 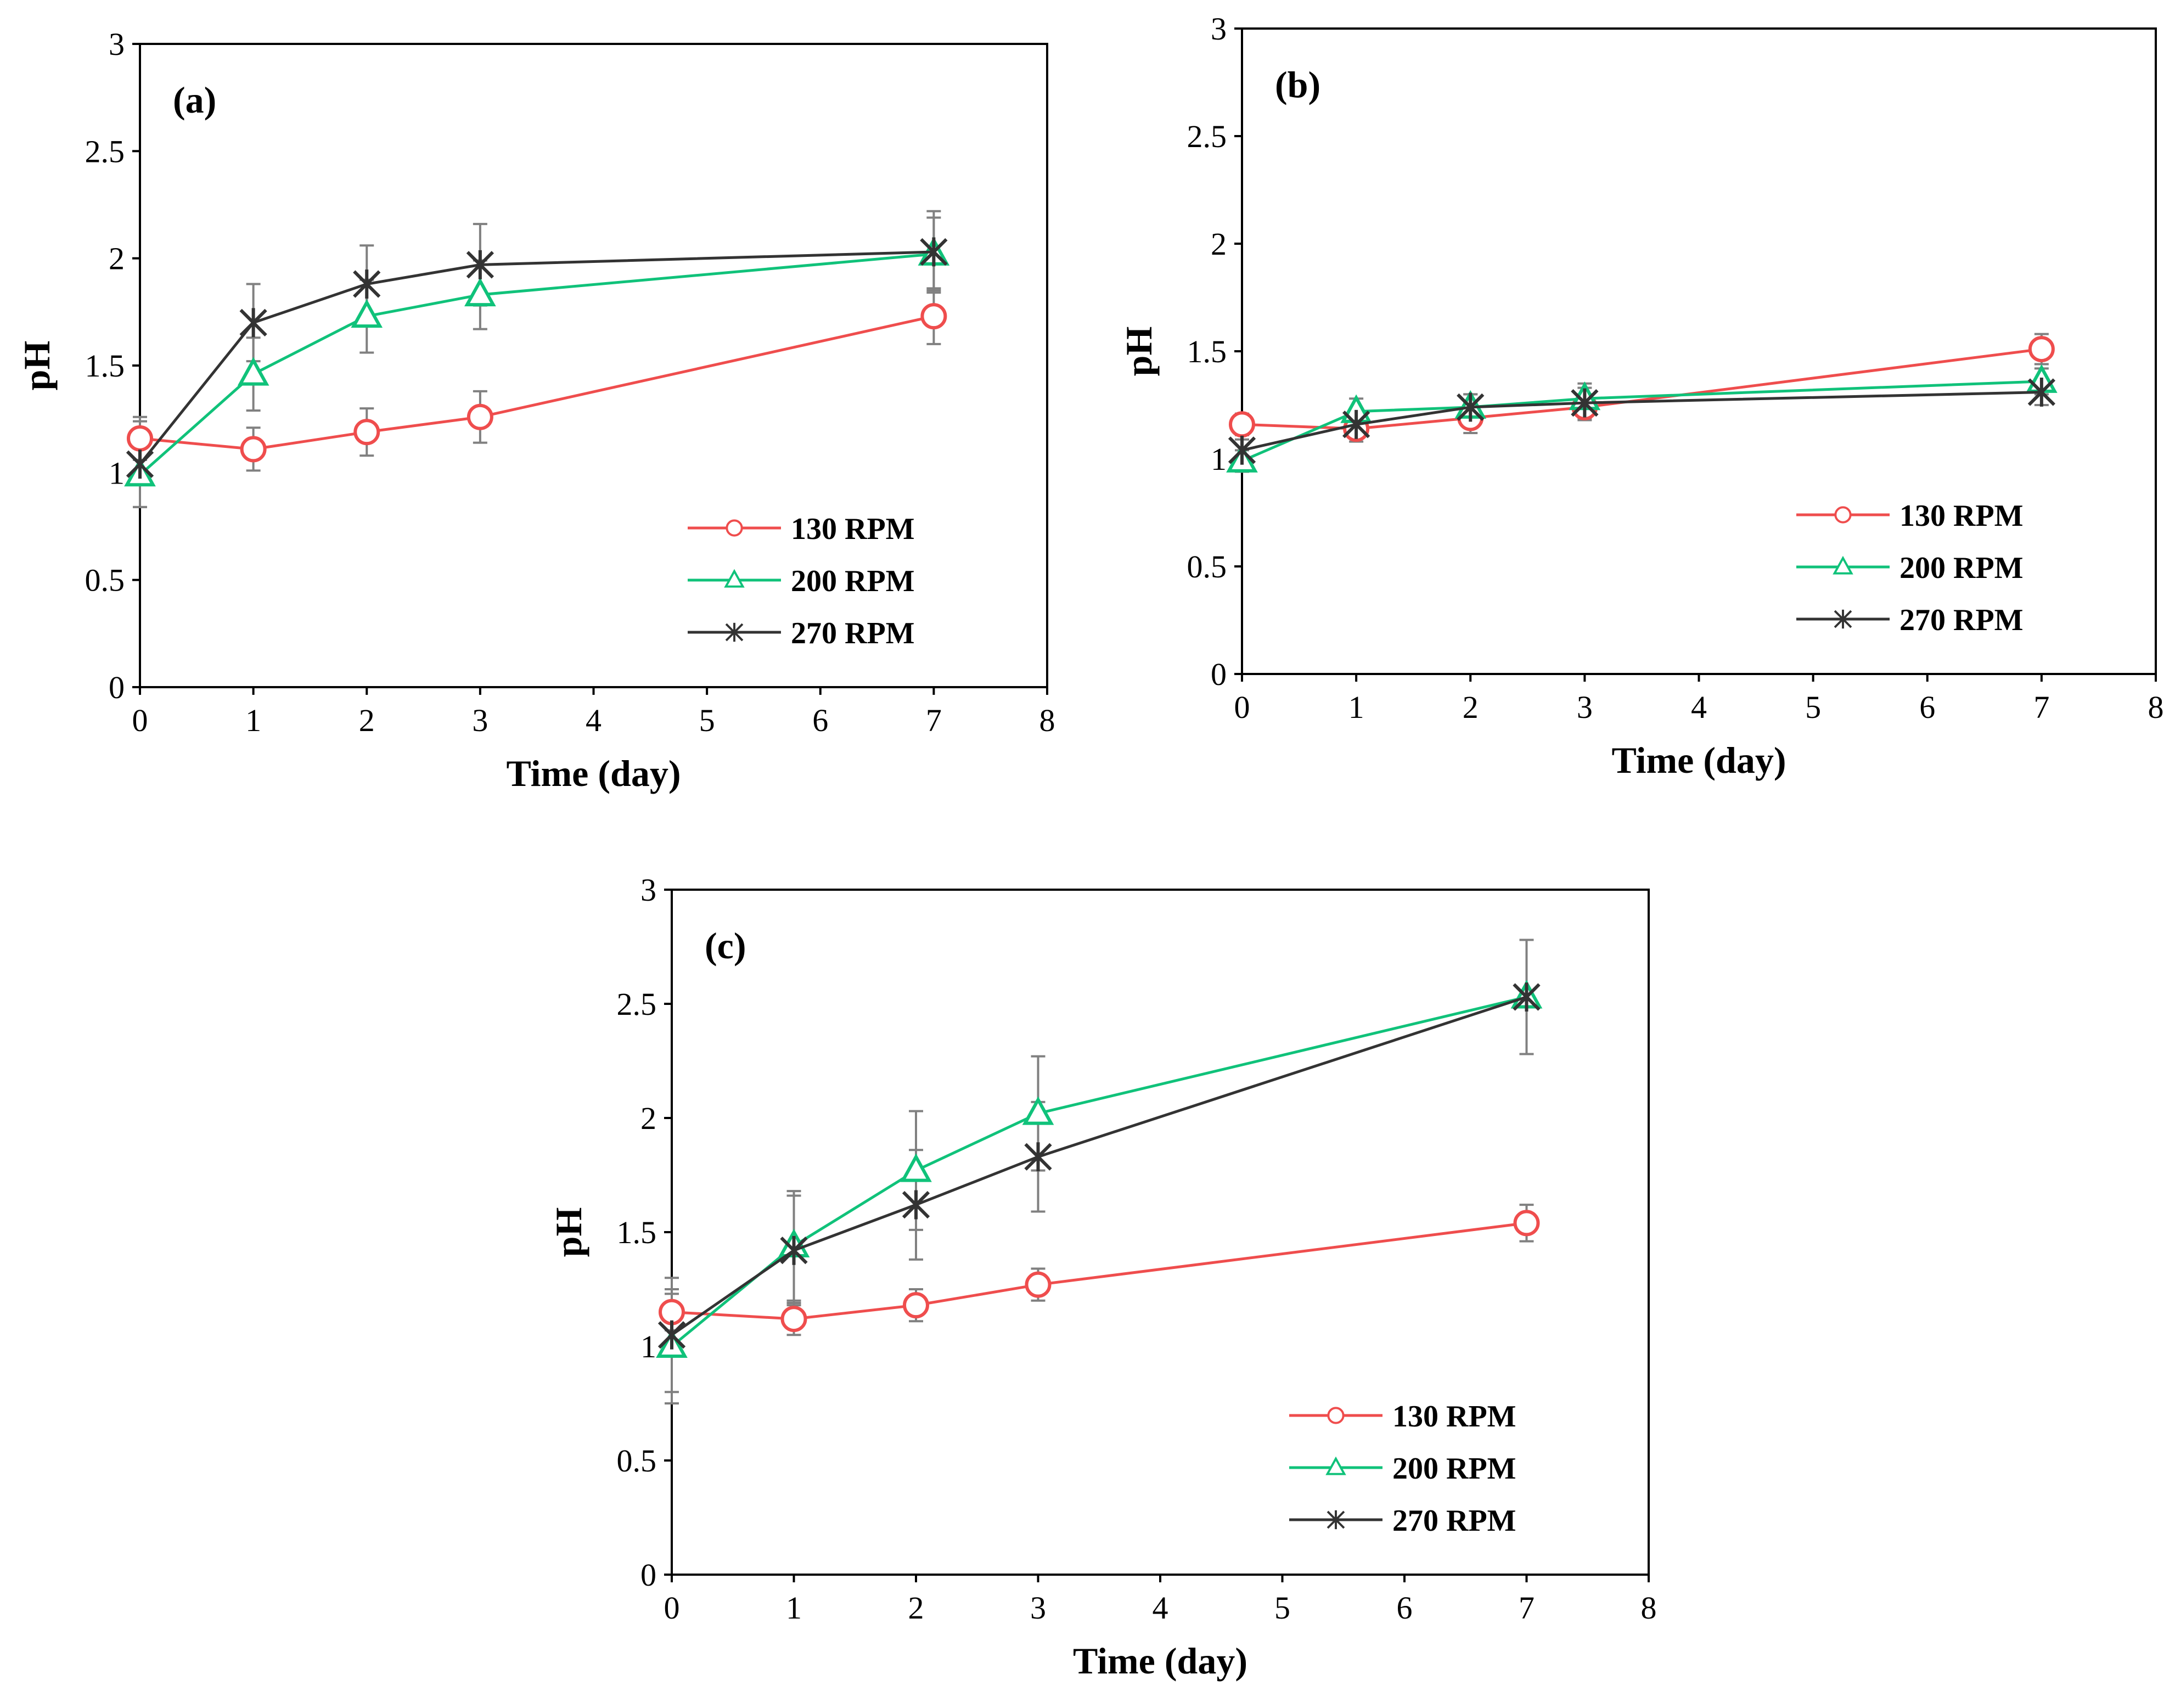 I want to click on y-tick-label: 1.5, so click(x=1207, y=351).